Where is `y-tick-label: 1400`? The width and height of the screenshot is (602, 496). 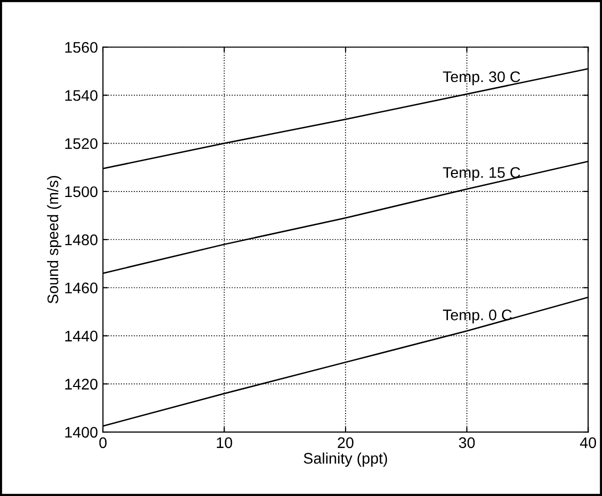 y-tick-label: 1400 is located at coordinates (81, 432).